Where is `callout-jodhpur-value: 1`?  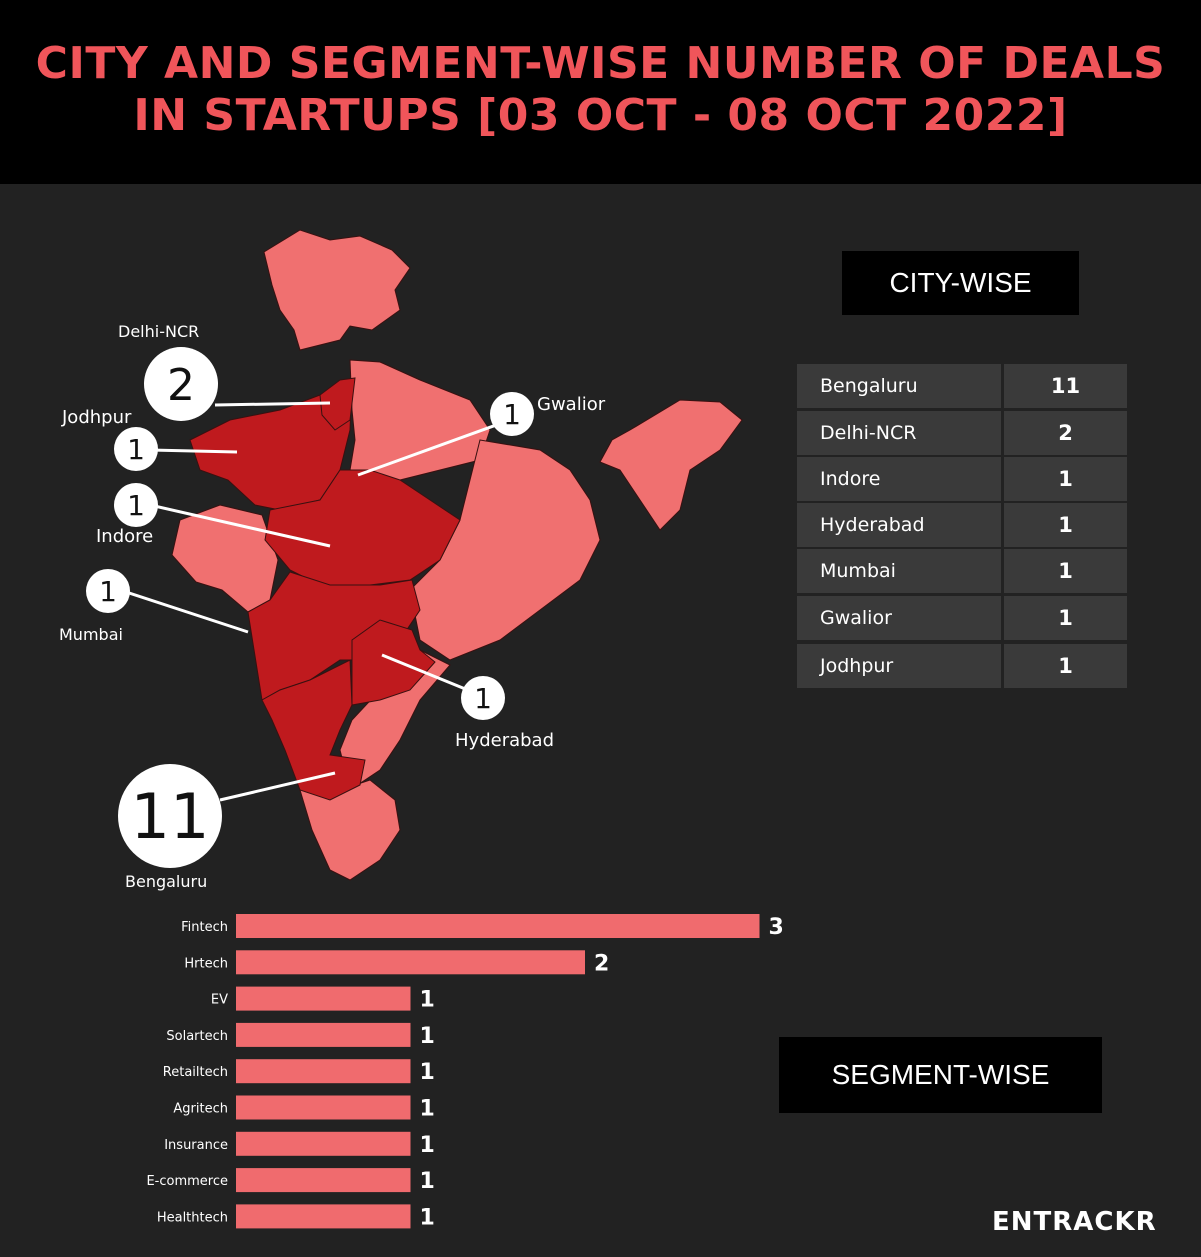
callout-jodhpur-value: 1 is located at coordinates (136, 449).